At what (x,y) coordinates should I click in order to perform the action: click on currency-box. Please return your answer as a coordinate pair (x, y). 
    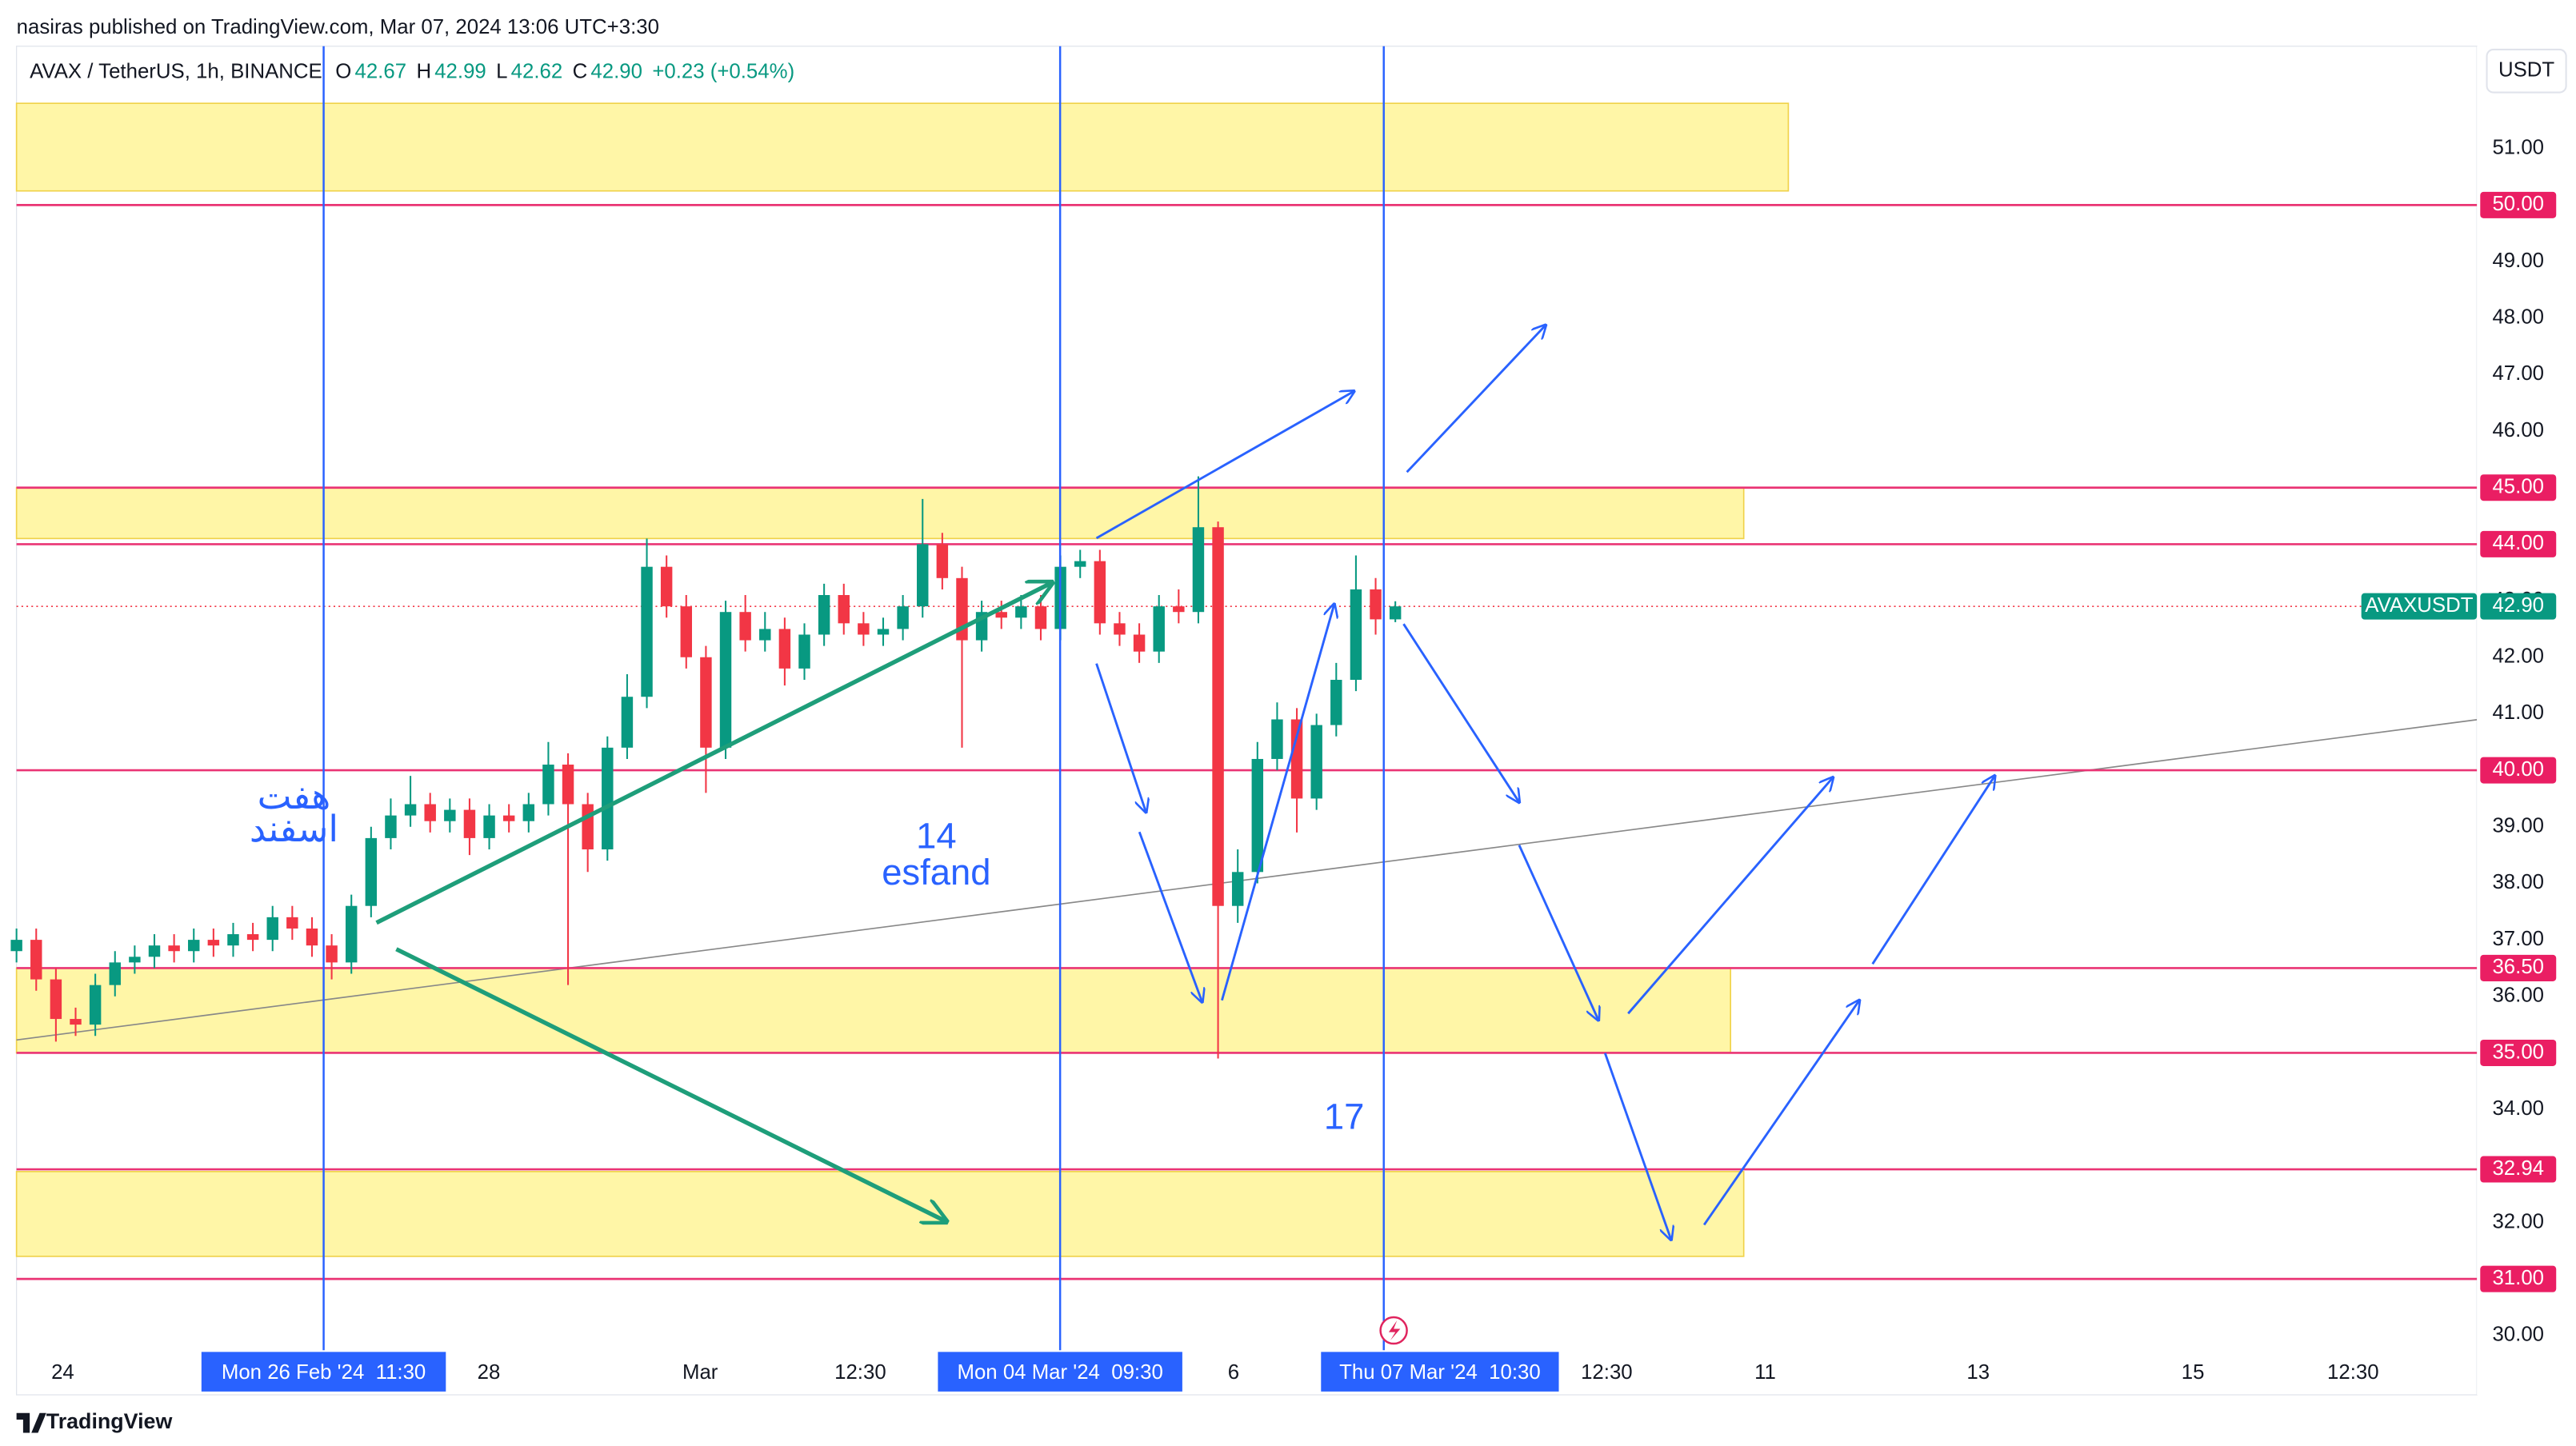
    Looking at the image, I should click on (2526, 71).